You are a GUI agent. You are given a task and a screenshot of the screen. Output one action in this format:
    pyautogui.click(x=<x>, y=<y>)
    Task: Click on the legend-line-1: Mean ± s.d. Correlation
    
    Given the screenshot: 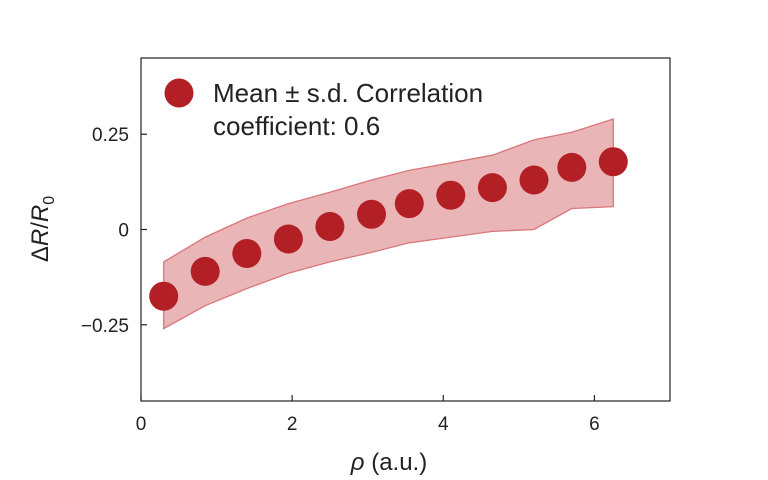 What is the action you would take?
    pyautogui.click(x=348, y=93)
    